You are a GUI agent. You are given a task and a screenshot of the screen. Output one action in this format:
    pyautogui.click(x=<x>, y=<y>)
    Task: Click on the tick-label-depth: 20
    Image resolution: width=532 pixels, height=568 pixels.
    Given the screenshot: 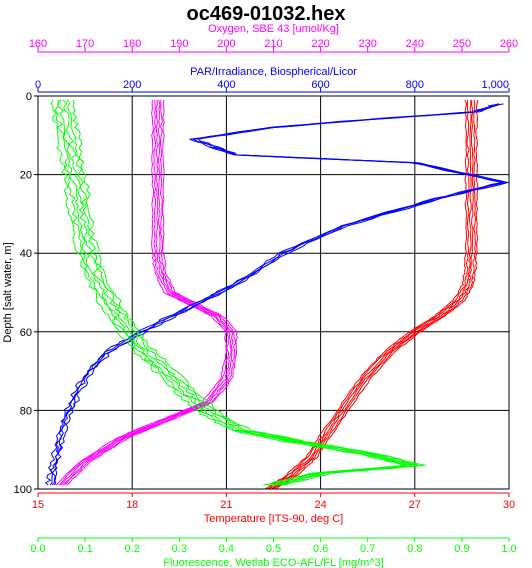 What is the action you would take?
    pyautogui.click(x=26, y=176)
    